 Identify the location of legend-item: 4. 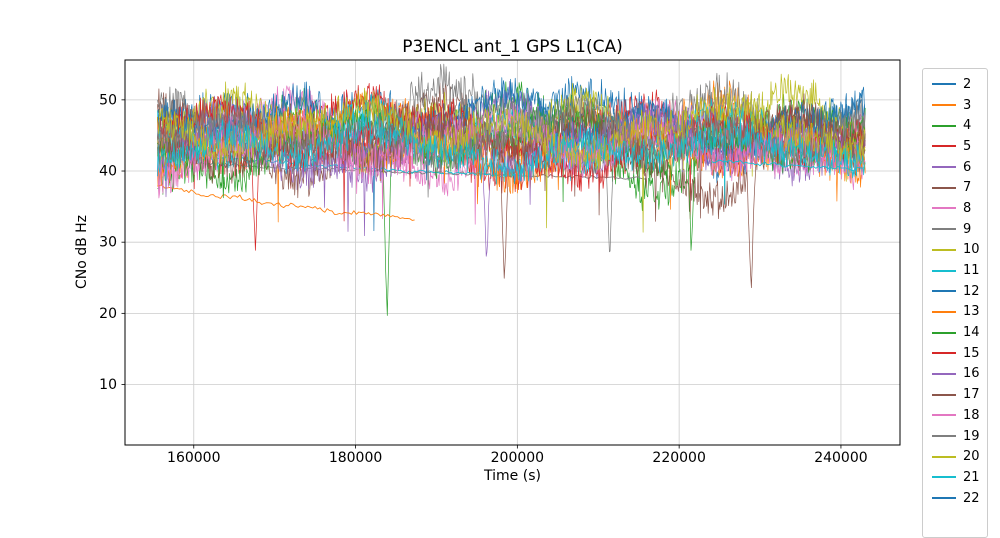
(959, 125).